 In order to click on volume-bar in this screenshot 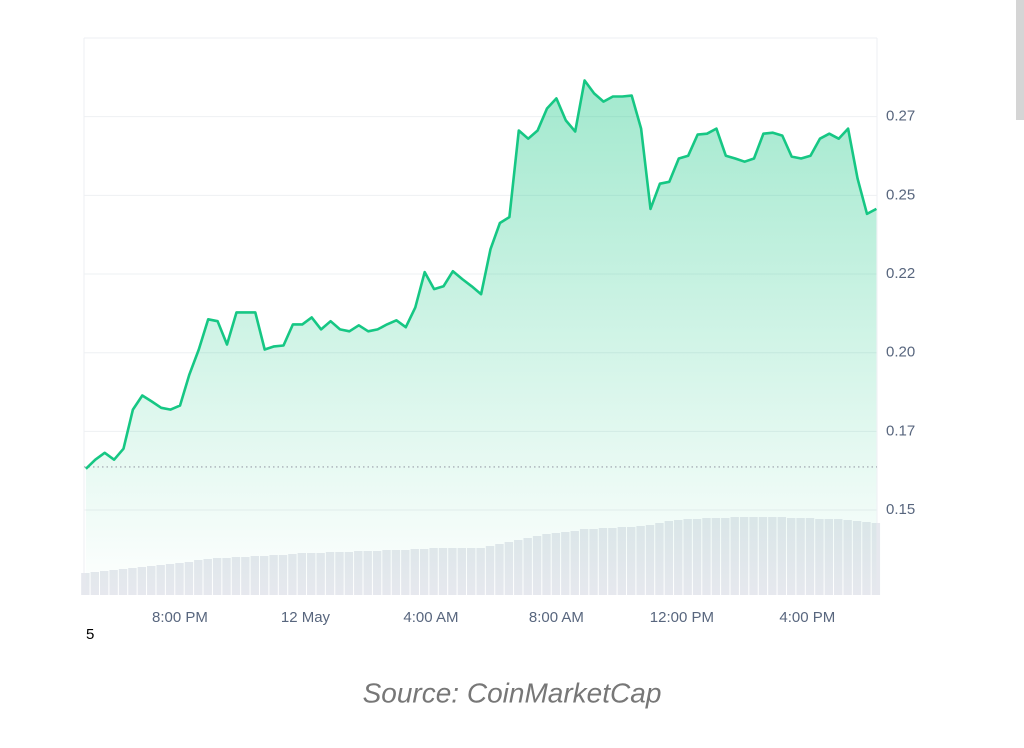, I will do `click(85, 584)`.